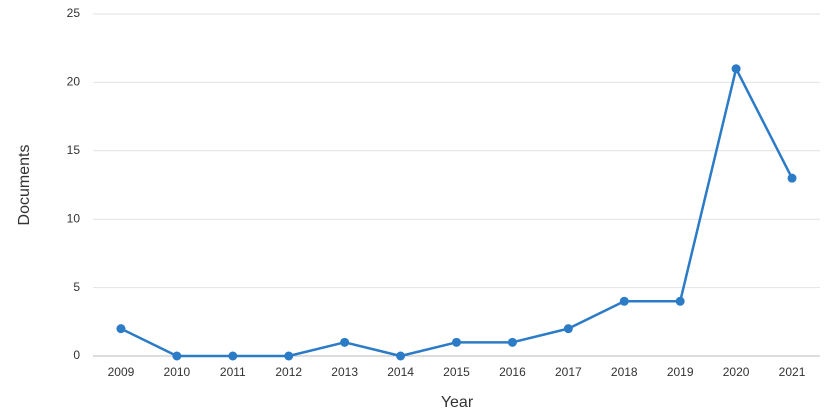 The image size is (831, 414). I want to click on y-tick-label: 0, so click(76, 355).